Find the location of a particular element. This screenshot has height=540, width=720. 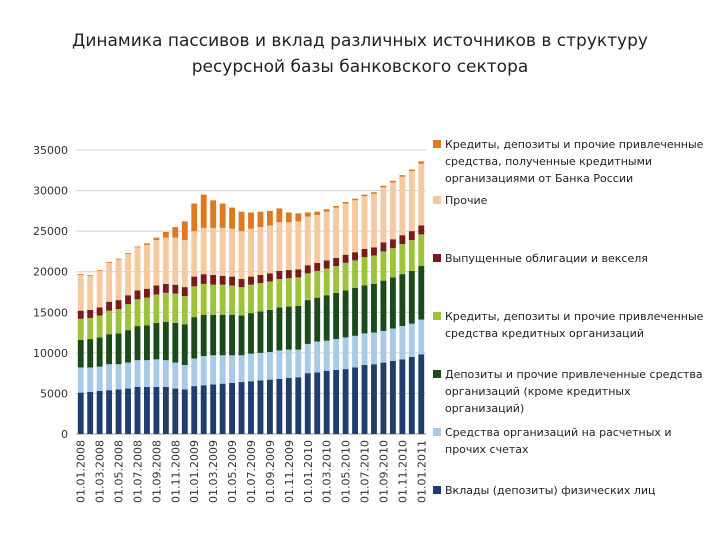

bar-segment-series-5-01.02.2008 is located at coordinates (90, 292).